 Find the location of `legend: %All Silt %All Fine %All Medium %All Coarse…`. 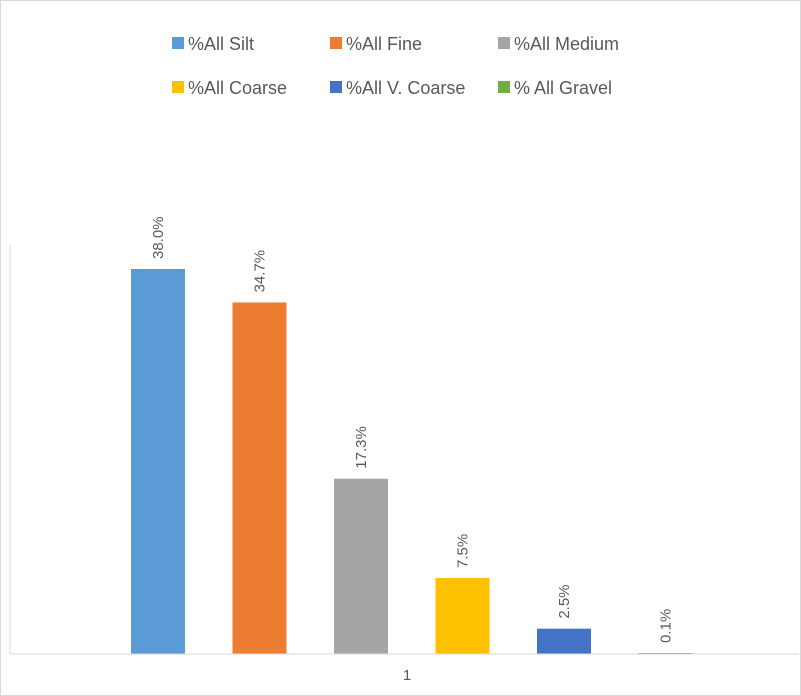

legend: %All Silt %All Fine %All Medium %All Coarse… is located at coordinates (395, 66).